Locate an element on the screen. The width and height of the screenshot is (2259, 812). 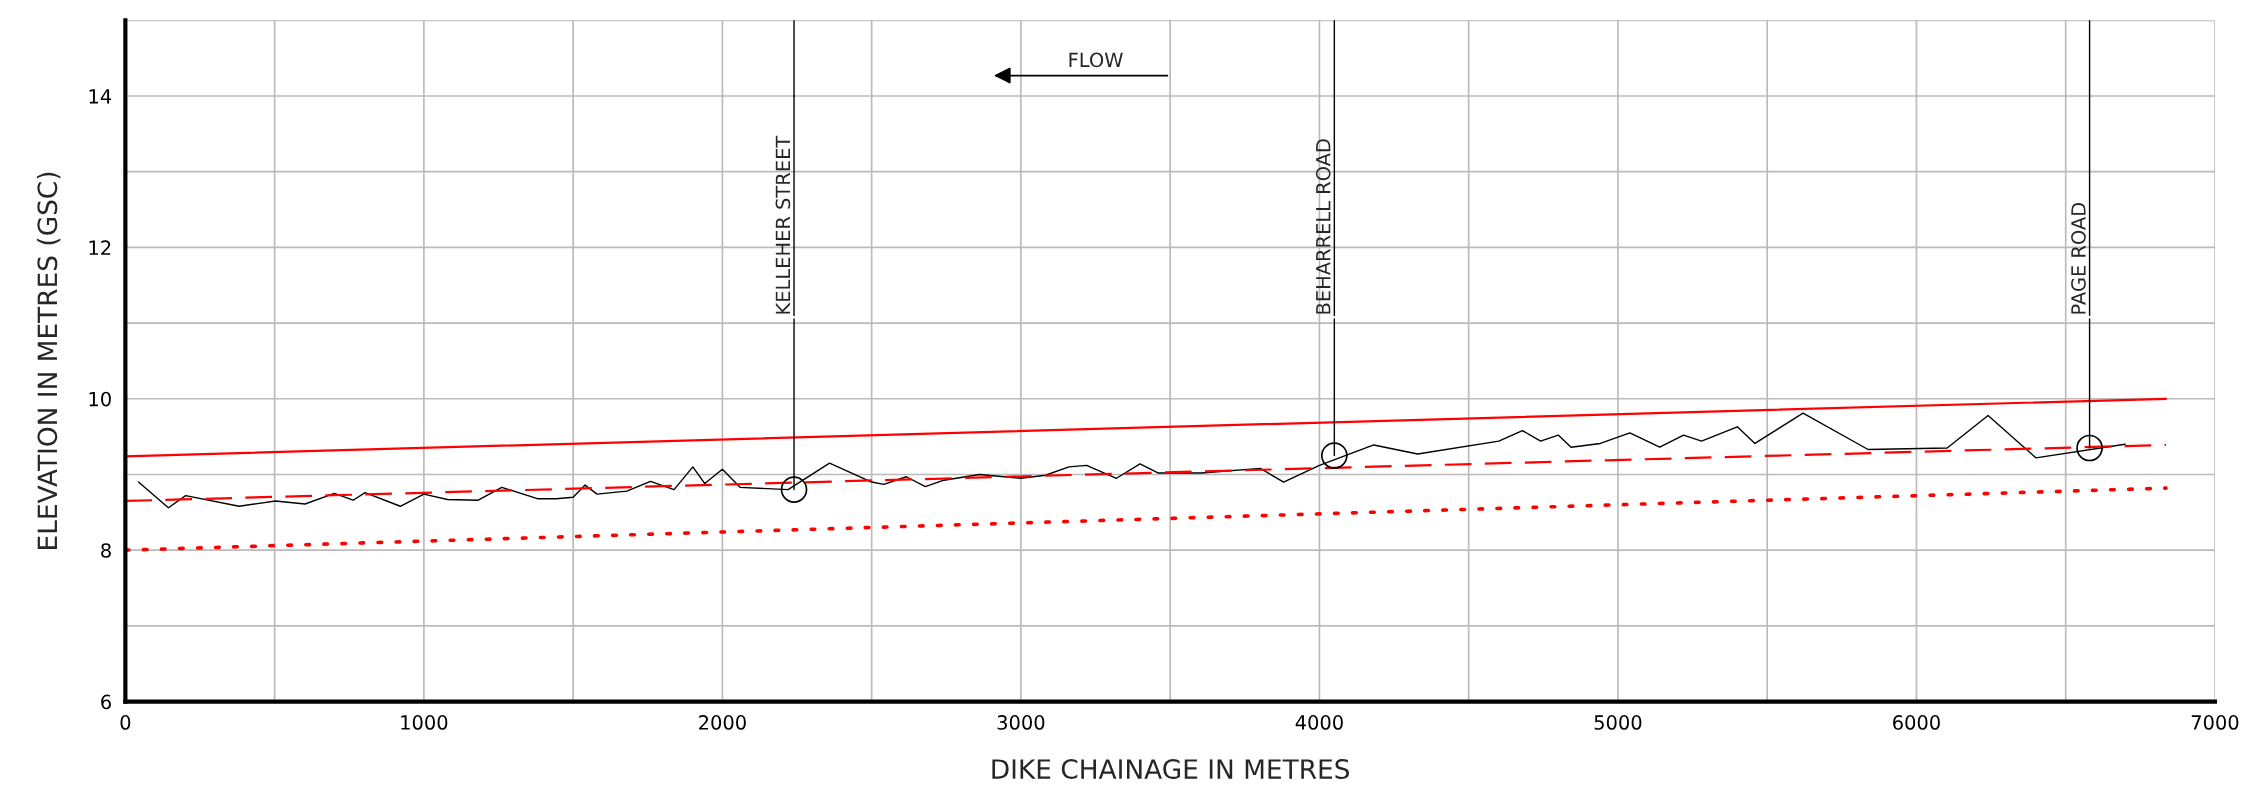
annotation: PAGE ROAD is located at coordinates (2078, 258).